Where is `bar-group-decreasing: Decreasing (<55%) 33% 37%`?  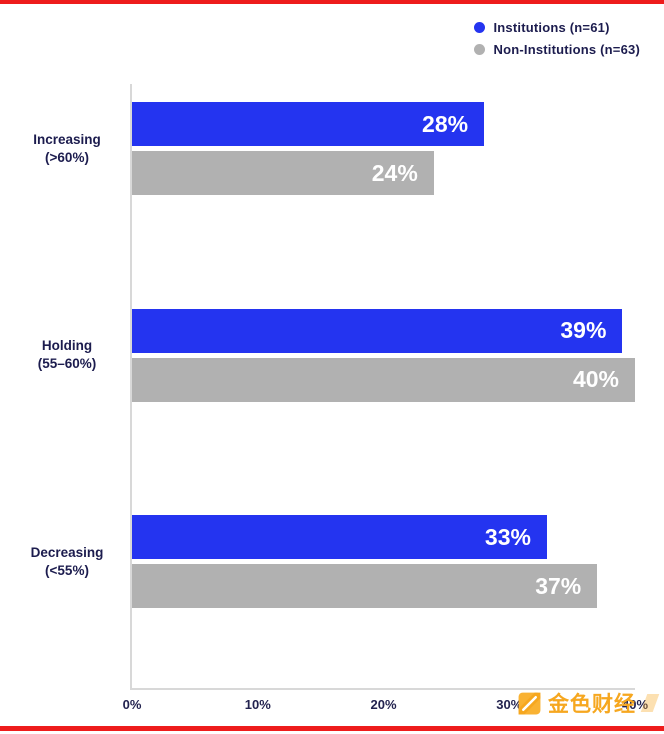
bar-group-decreasing: Decreasing (<55%) 33% 37% is located at coordinates (333, 561).